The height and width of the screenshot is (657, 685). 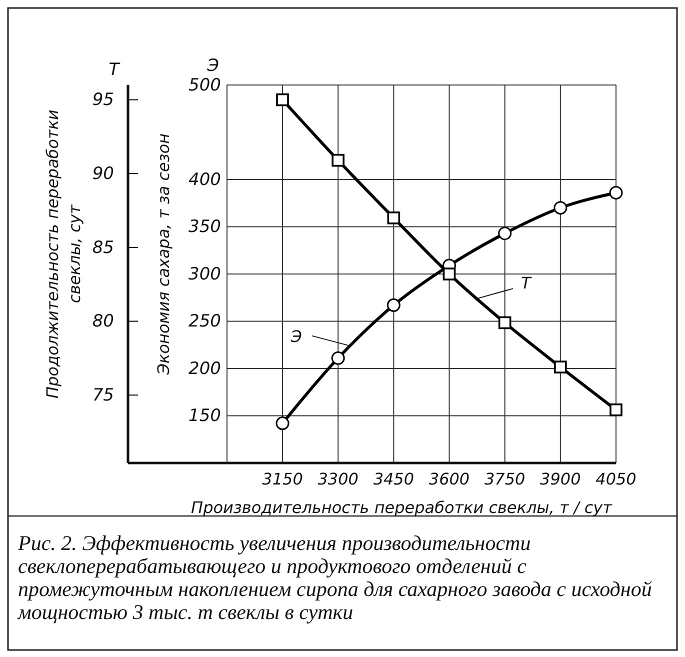 I want to click on y2-axis-title: Продолжительность переработки свеклы, сут, so click(x=63, y=254).